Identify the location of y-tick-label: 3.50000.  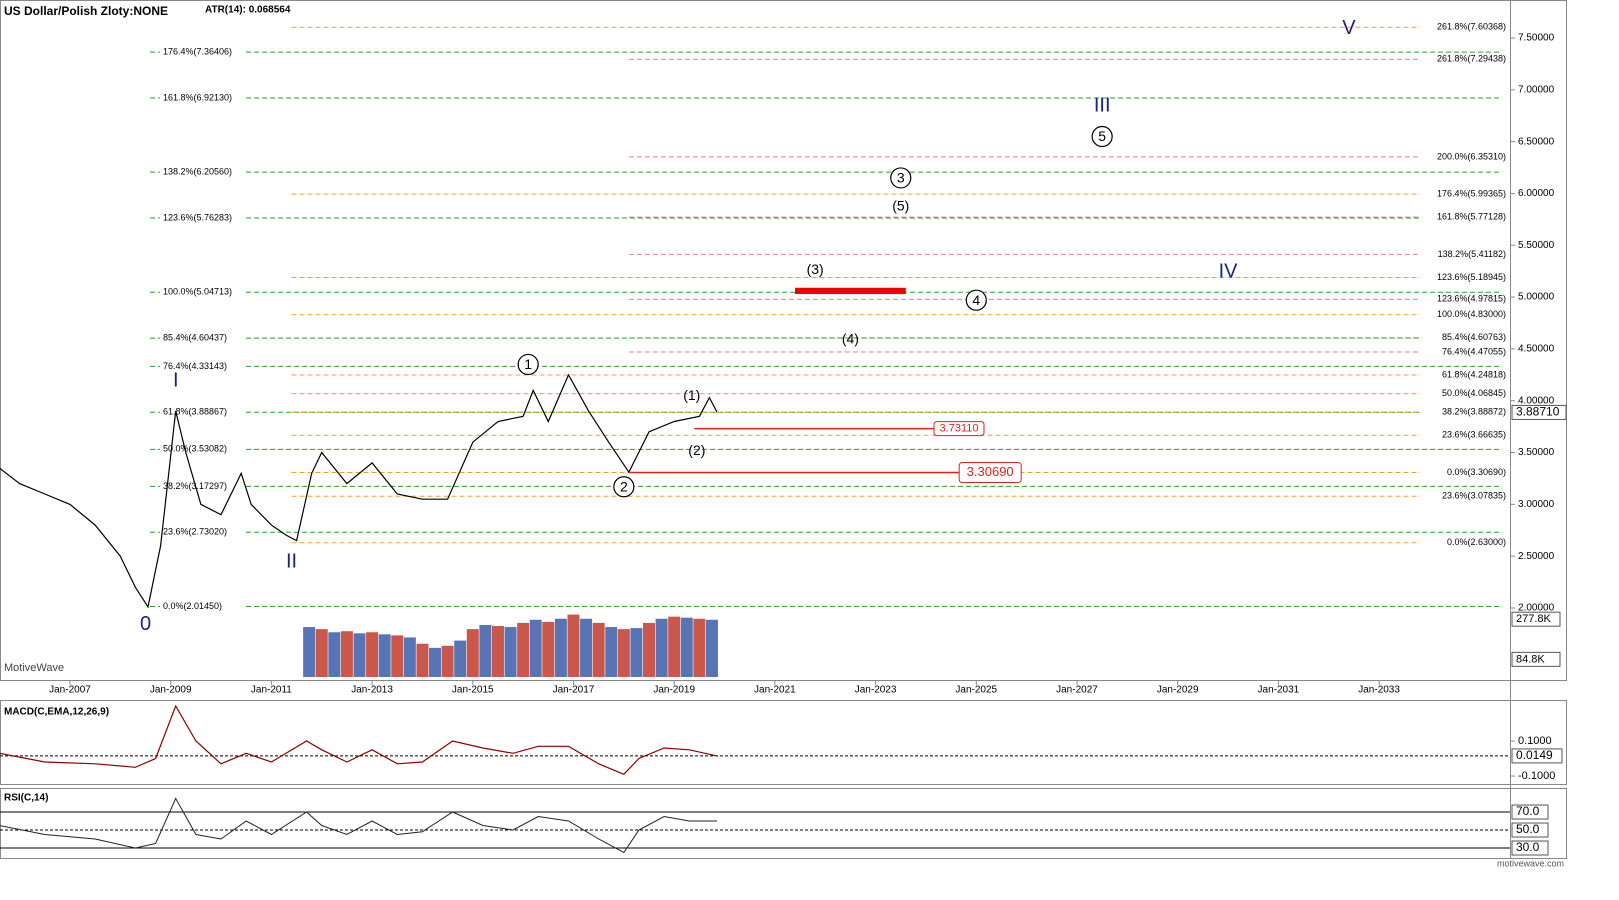
(1536, 452).